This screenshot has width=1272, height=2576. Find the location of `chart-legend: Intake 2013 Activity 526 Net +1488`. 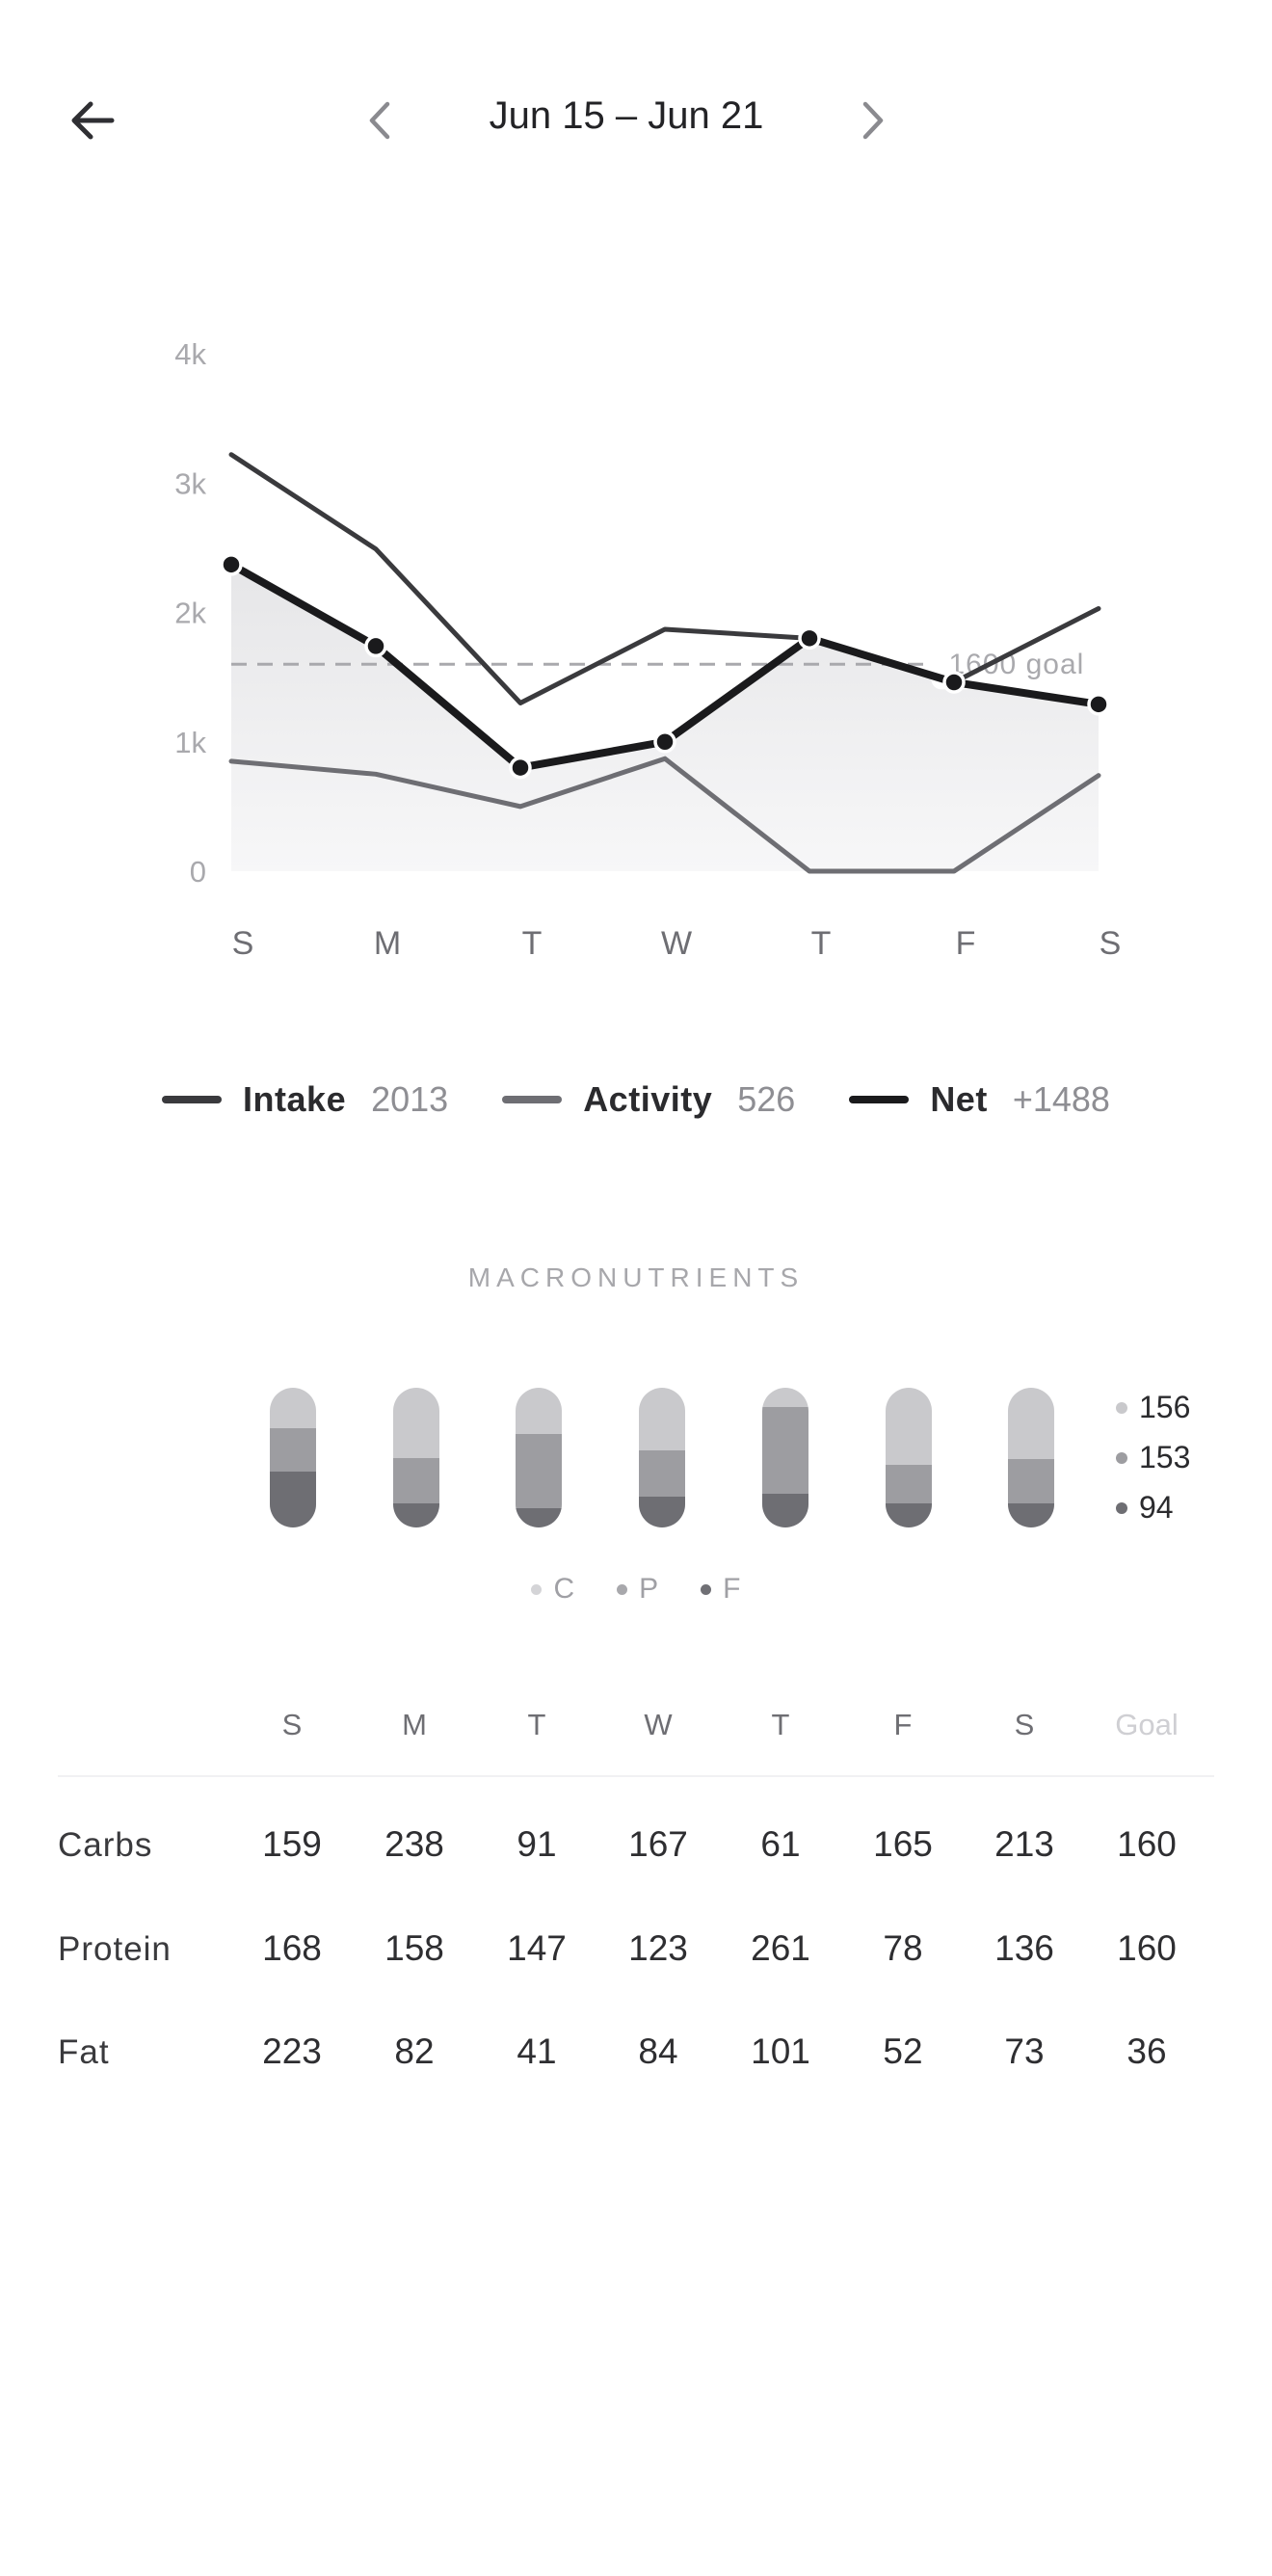

chart-legend: Intake 2013 Activity 526 Net +1488 is located at coordinates (636, 1099).